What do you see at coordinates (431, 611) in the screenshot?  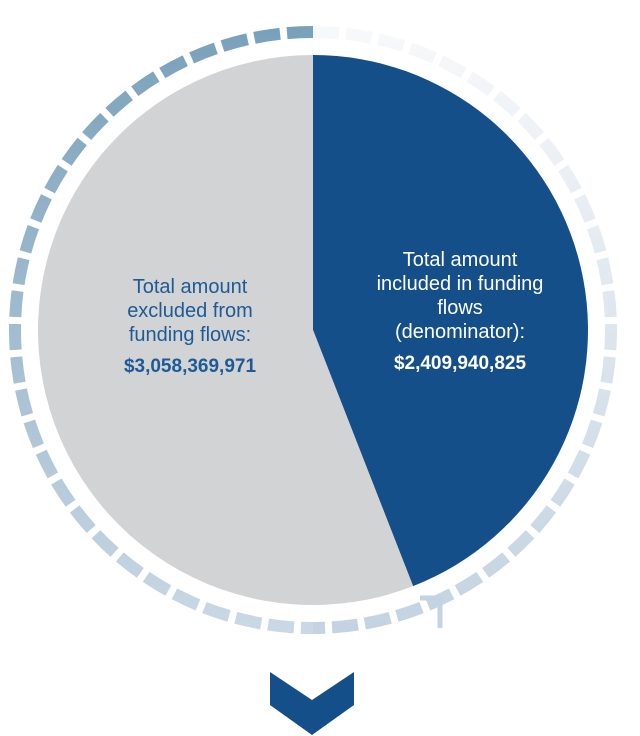 I see `bracket` at bounding box center [431, 611].